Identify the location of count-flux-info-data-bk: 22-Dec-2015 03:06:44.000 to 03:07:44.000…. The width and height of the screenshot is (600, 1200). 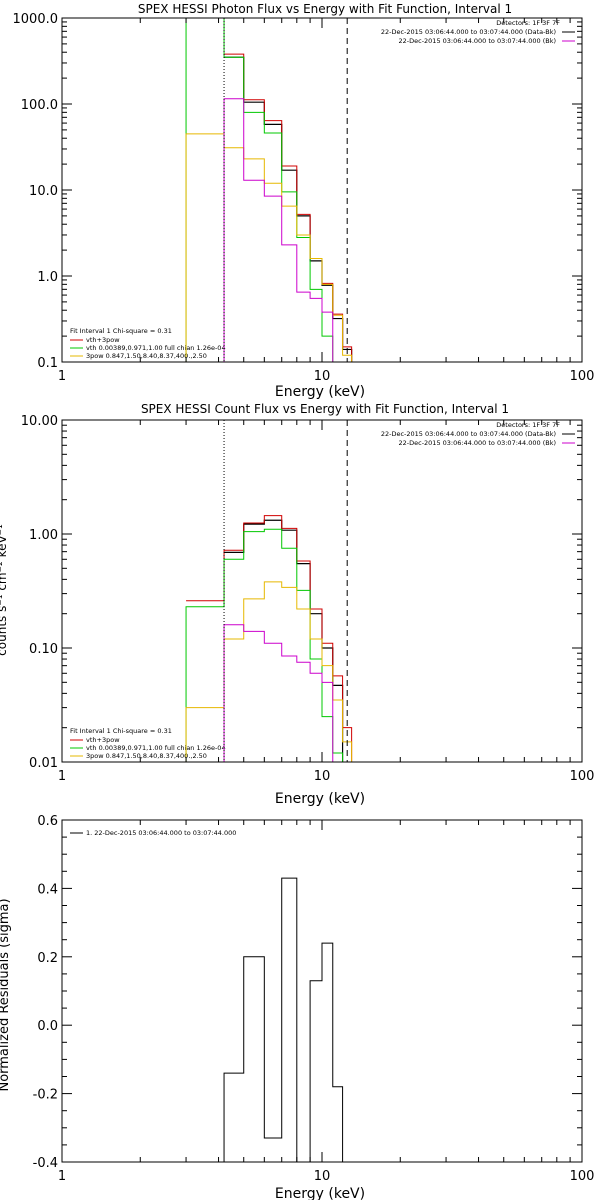
(468, 434).